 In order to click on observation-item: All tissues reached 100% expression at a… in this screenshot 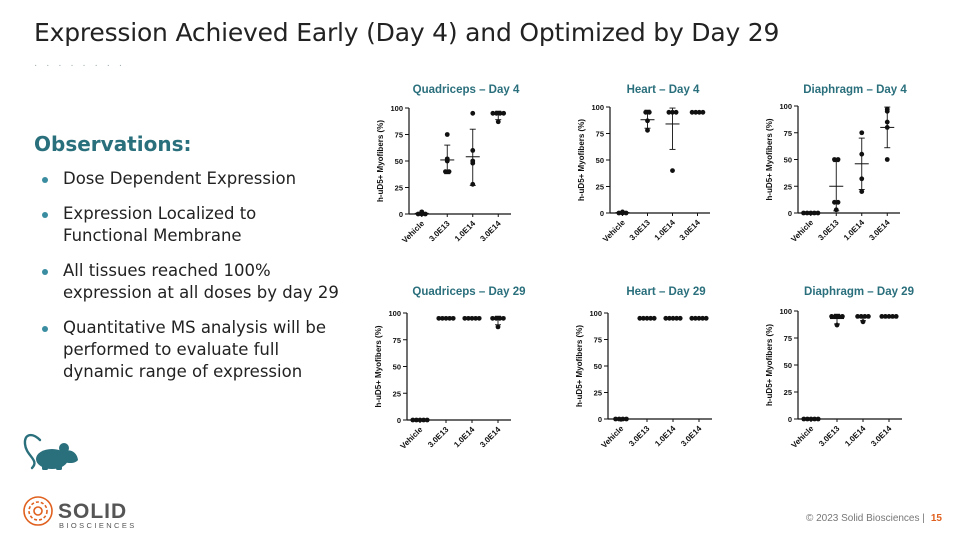, I will do `click(192, 282)`.